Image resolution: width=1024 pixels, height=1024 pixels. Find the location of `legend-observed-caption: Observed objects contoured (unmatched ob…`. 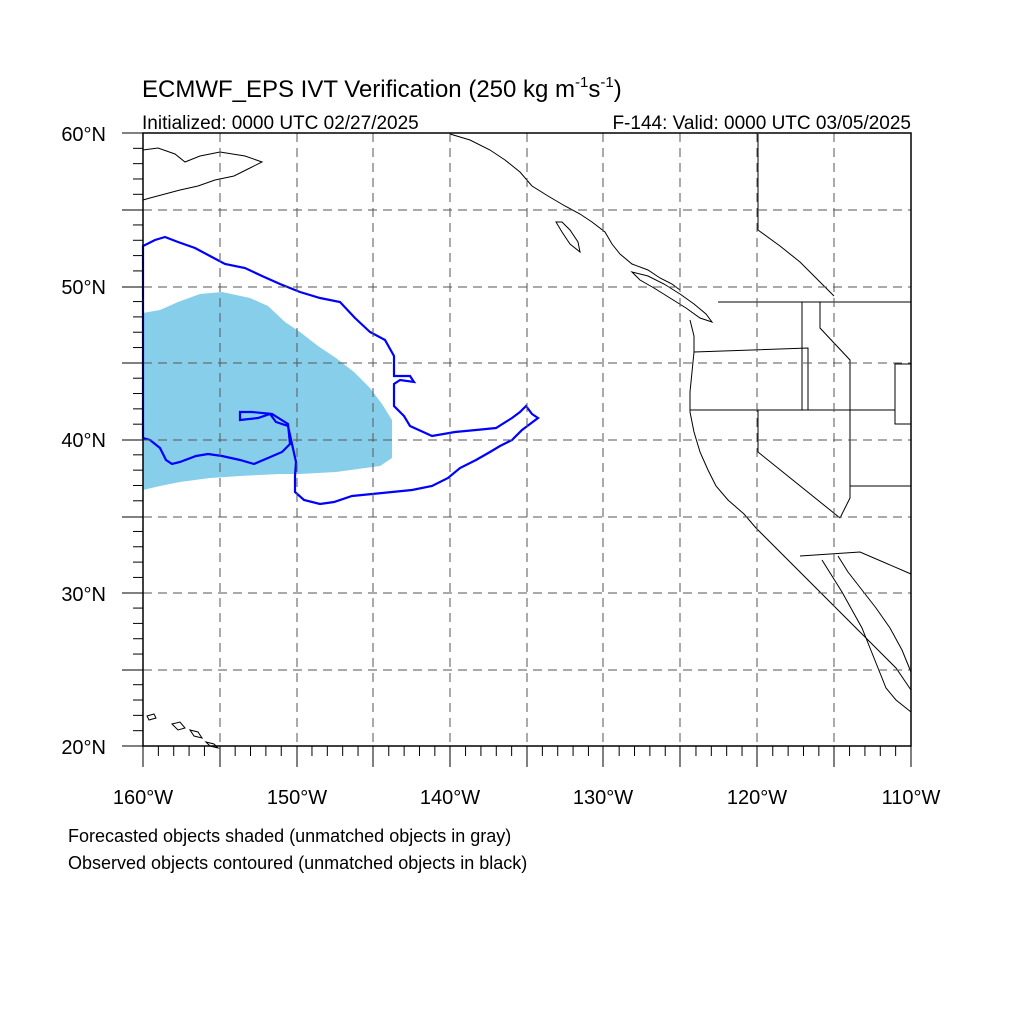

legend-observed-caption: Observed objects contoured (unmatched ob… is located at coordinates (297, 863).